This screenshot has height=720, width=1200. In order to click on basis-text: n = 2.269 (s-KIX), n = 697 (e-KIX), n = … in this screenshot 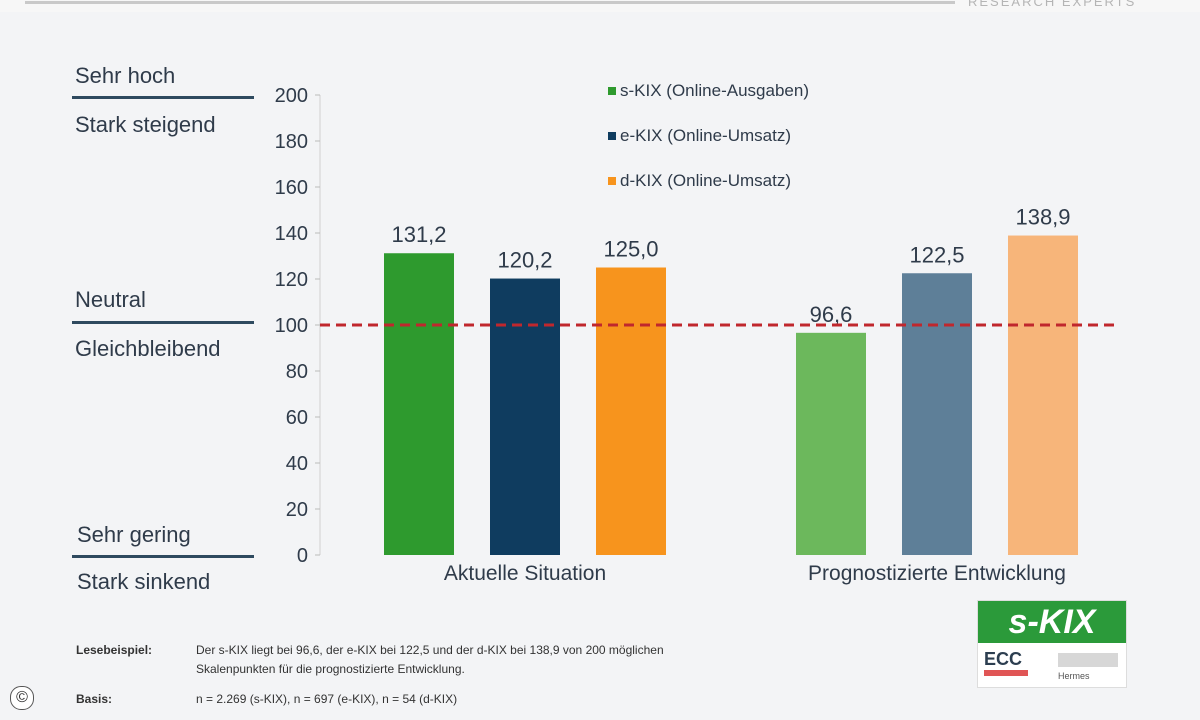, I will do `click(327, 699)`.